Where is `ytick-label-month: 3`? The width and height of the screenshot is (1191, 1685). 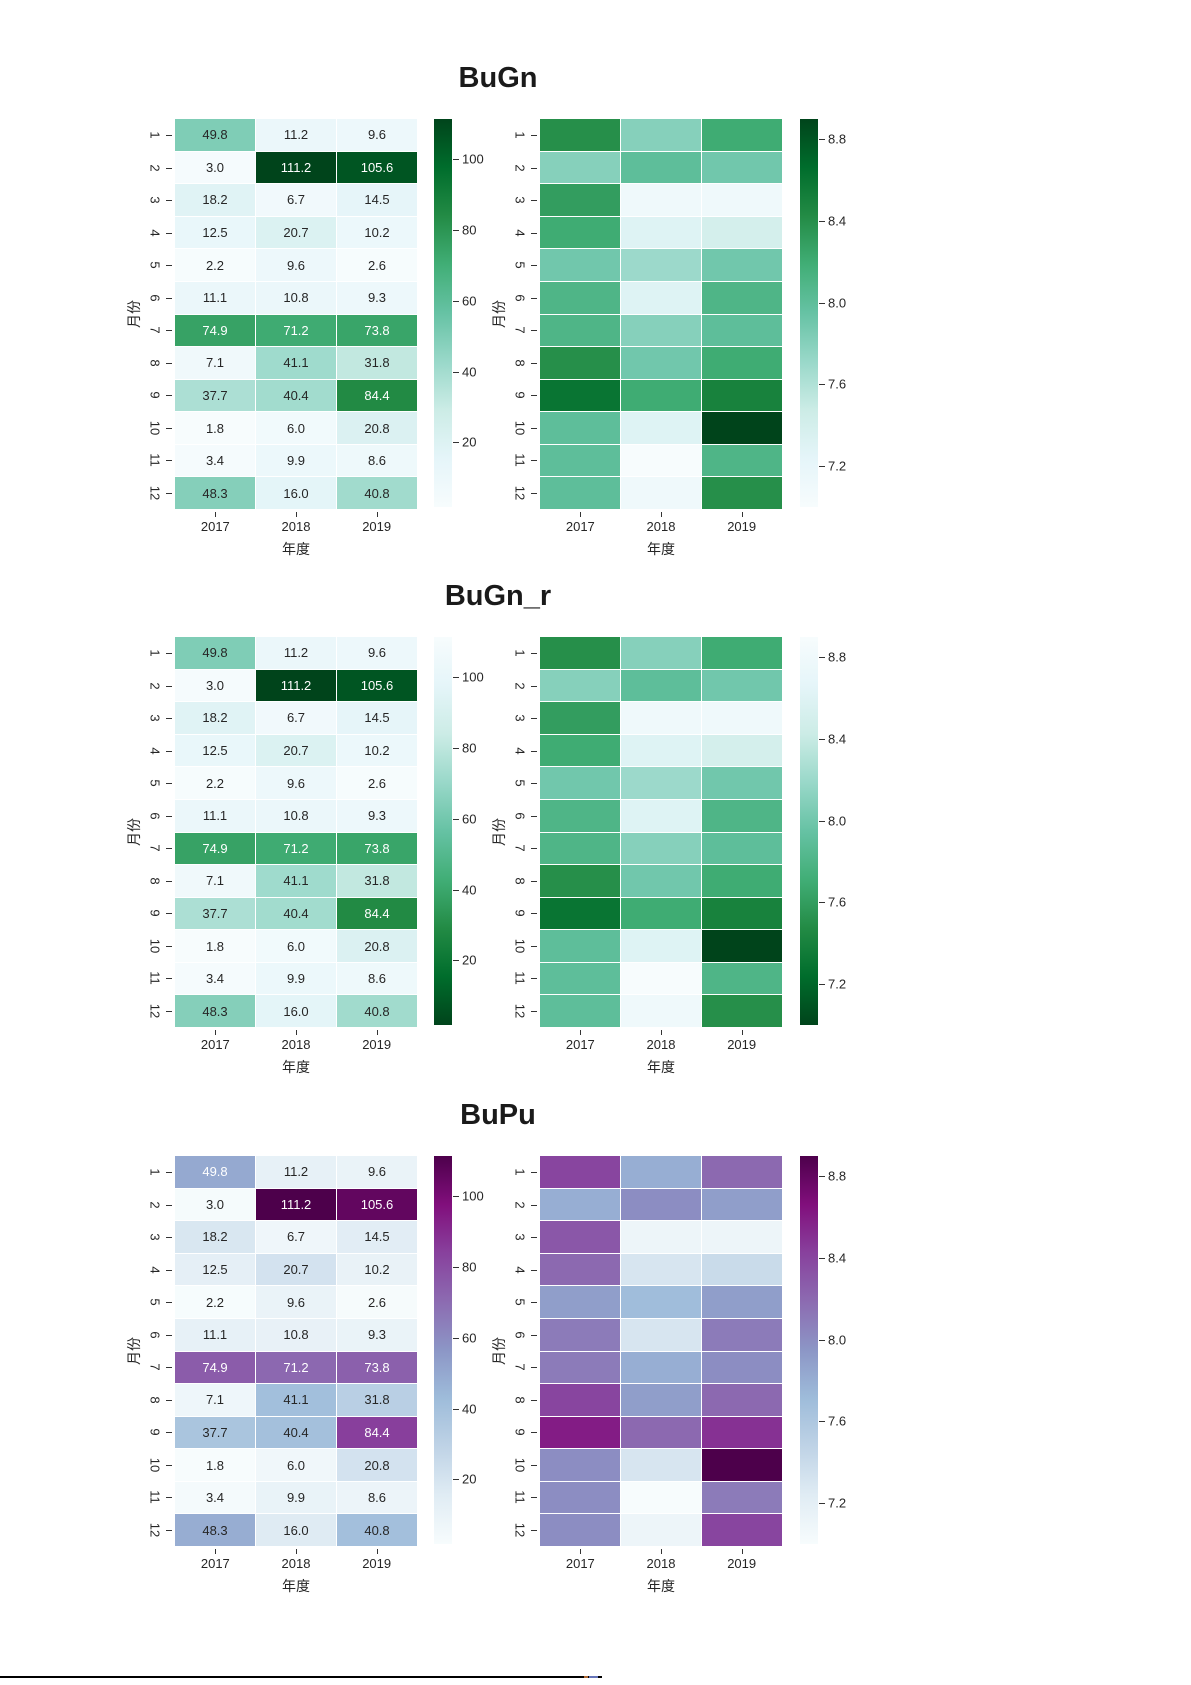 ytick-label-month: 3 is located at coordinates (155, 200).